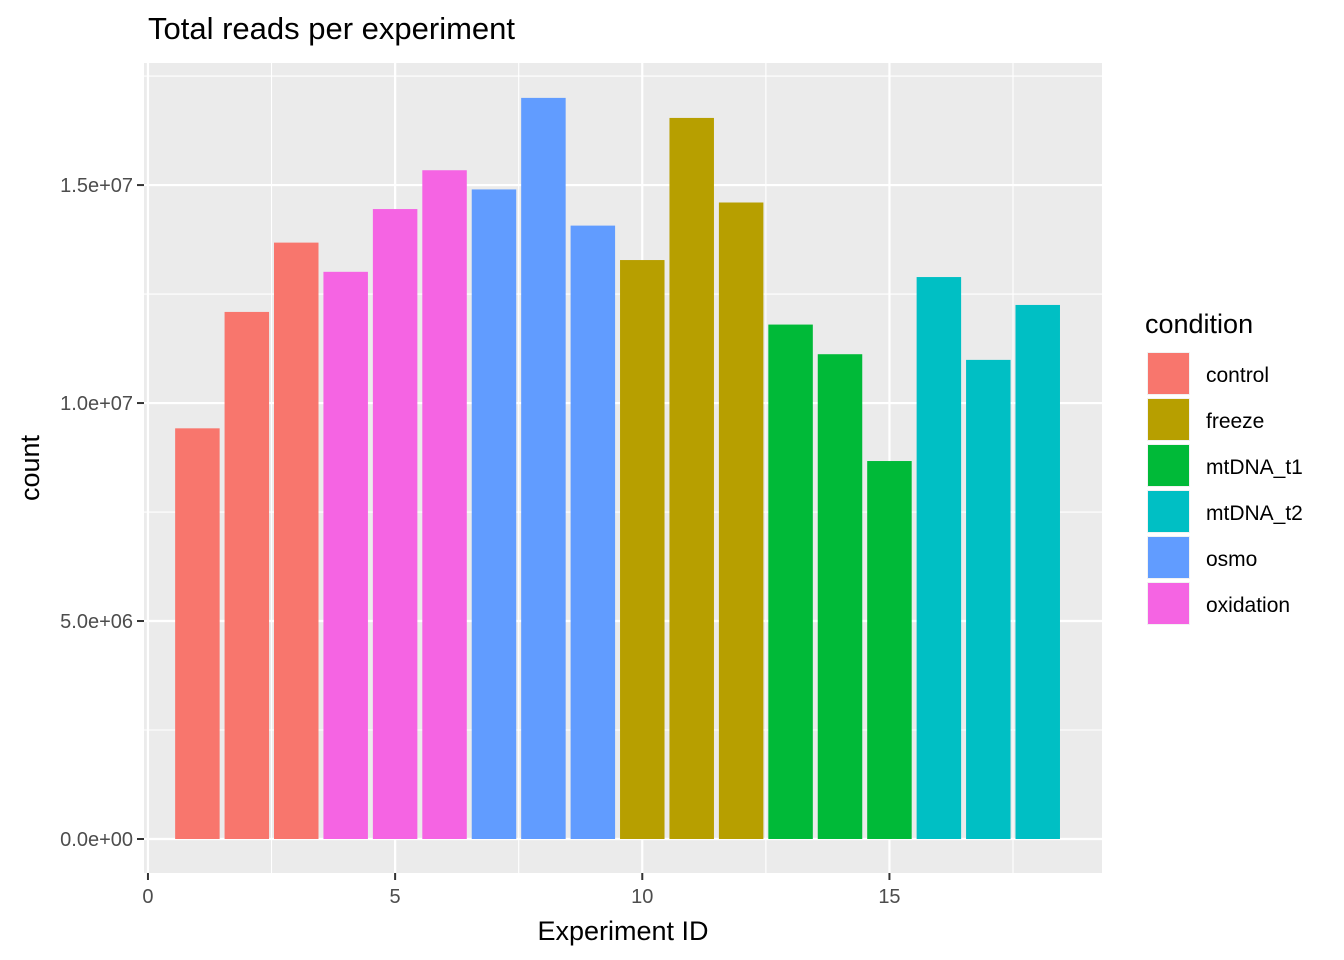 This screenshot has height=960, width=1344. I want to click on legend-label: control, so click(1237, 375).